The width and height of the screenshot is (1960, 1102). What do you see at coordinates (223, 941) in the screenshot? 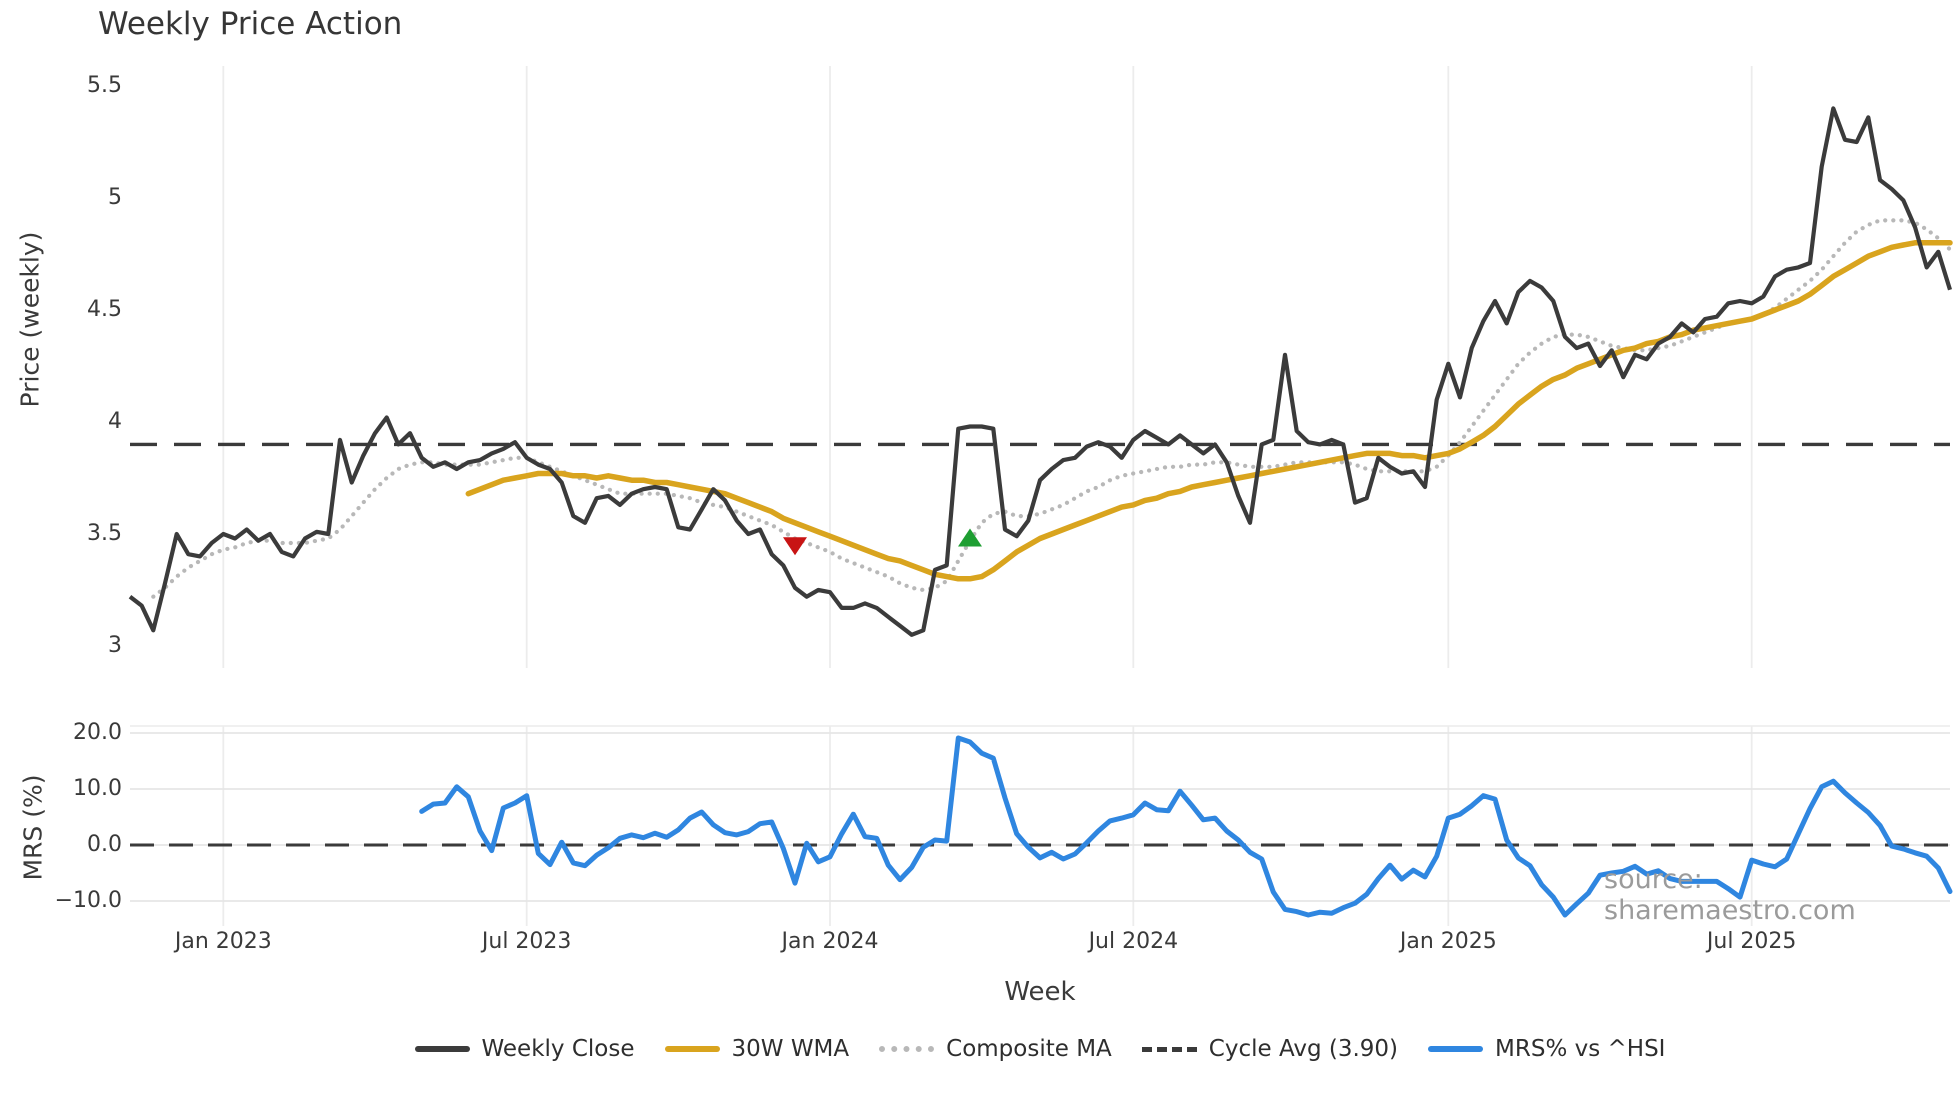
I see `x-tick-label: Jan 2023` at bounding box center [223, 941].